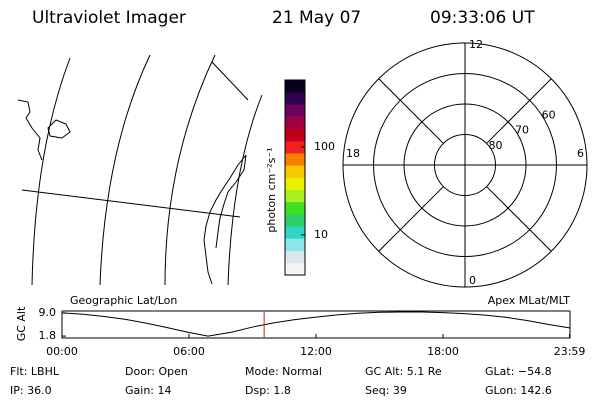 Image resolution: width=600 pixels, height=400 pixels. I want to click on mlt-label: 12, so click(476, 44).